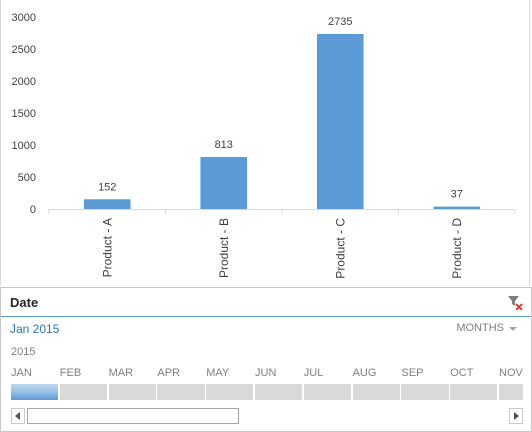 This screenshot has height=432, width=532. I want to click on month-cell-mar, so click(132, 392).